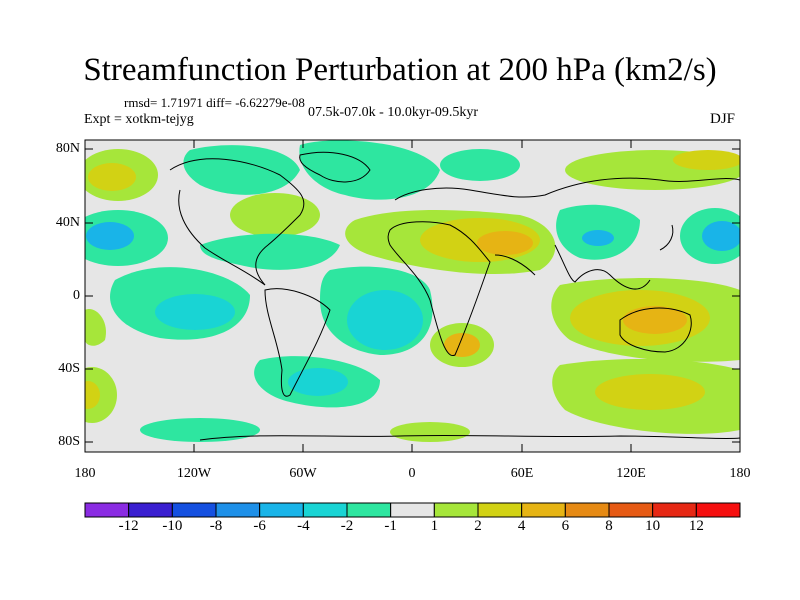 The height and width of the screenshot is (600, 800). I want to click on colorbar-label: 2, so click(478, 526).